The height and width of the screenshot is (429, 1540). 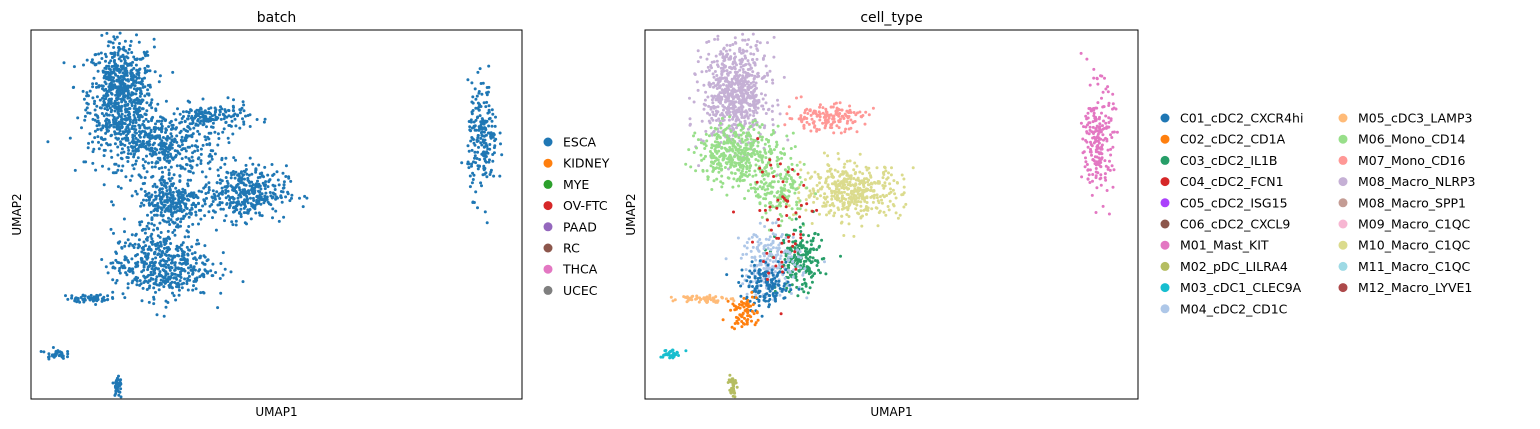 I want to click on legend-item: UCEC, so click(x=570, y=290).